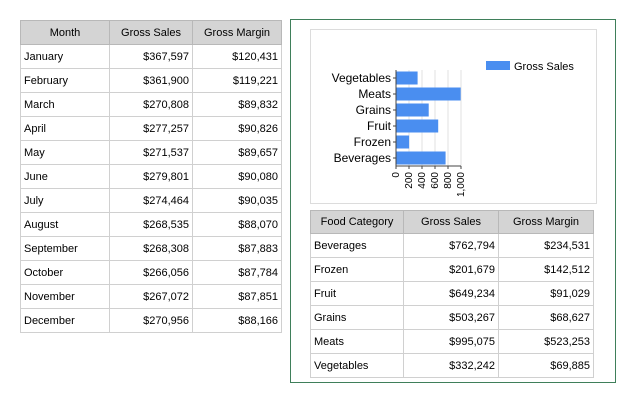 The height and width of the screenshot is (410, 629). Describe the element at coordinates (546, 293) in the screenshot. I see `gross-margin-cell: $91,029` at that location.